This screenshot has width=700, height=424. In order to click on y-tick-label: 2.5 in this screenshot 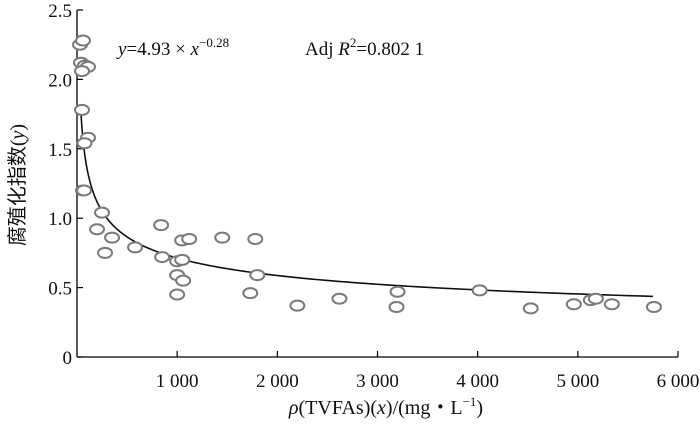, I will do `click(60, 11)`.